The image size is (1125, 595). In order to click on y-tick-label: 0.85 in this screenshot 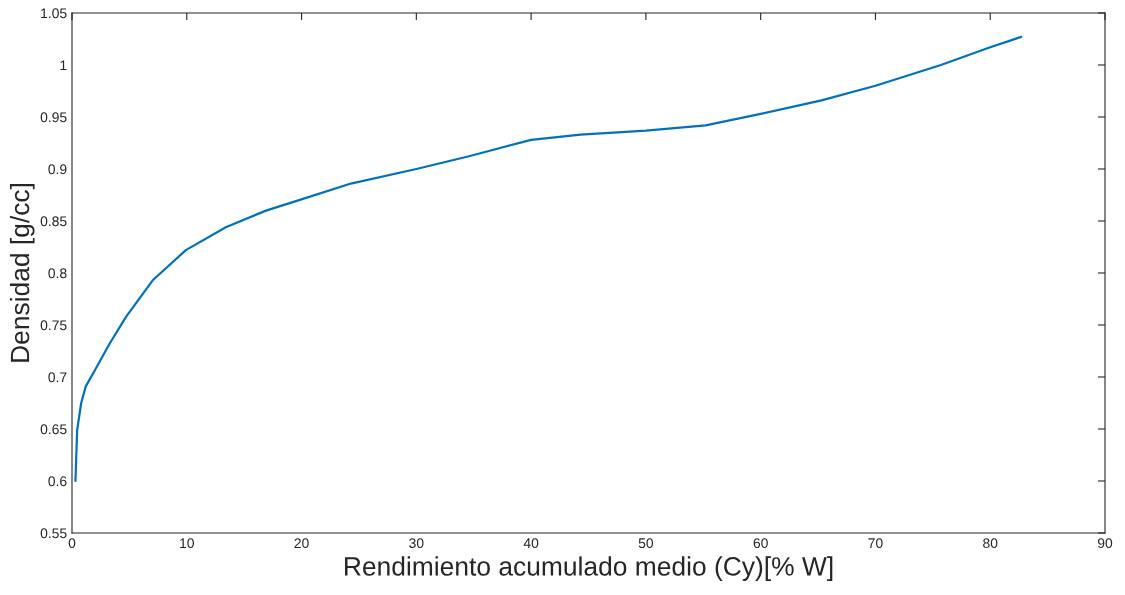, I will do `click(53, 221)`.